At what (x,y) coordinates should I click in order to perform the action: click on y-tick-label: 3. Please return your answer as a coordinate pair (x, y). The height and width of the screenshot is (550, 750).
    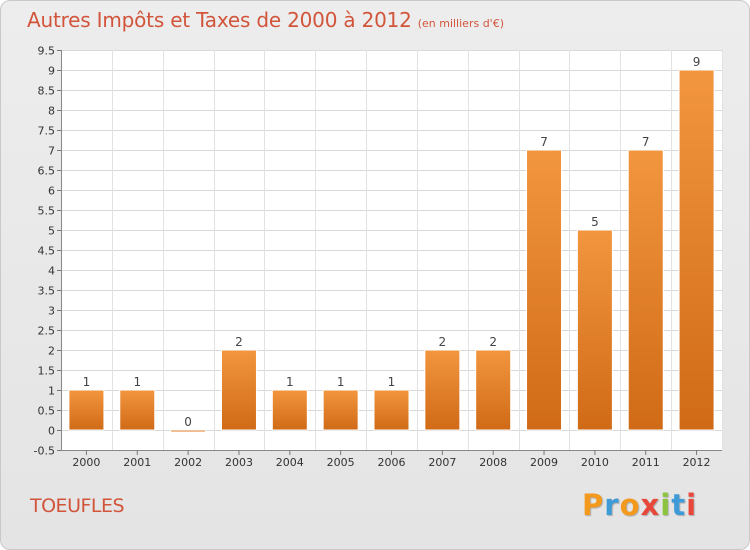
    Looking at the image, I should click on (51, 311).